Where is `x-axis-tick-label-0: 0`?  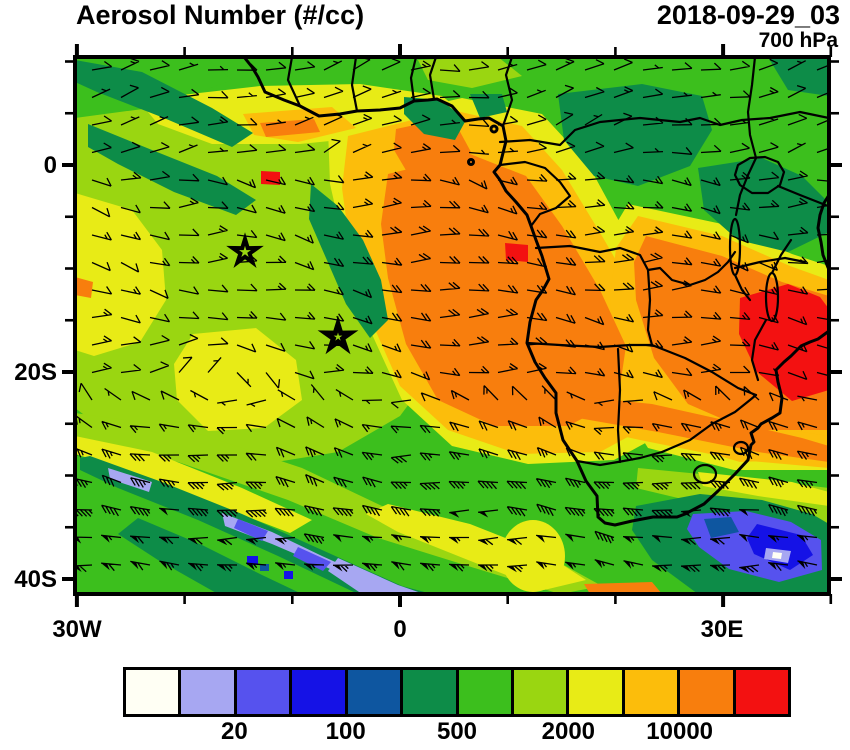 x-axis-tick-label-0: 0 is located at coordinates (400, 629).